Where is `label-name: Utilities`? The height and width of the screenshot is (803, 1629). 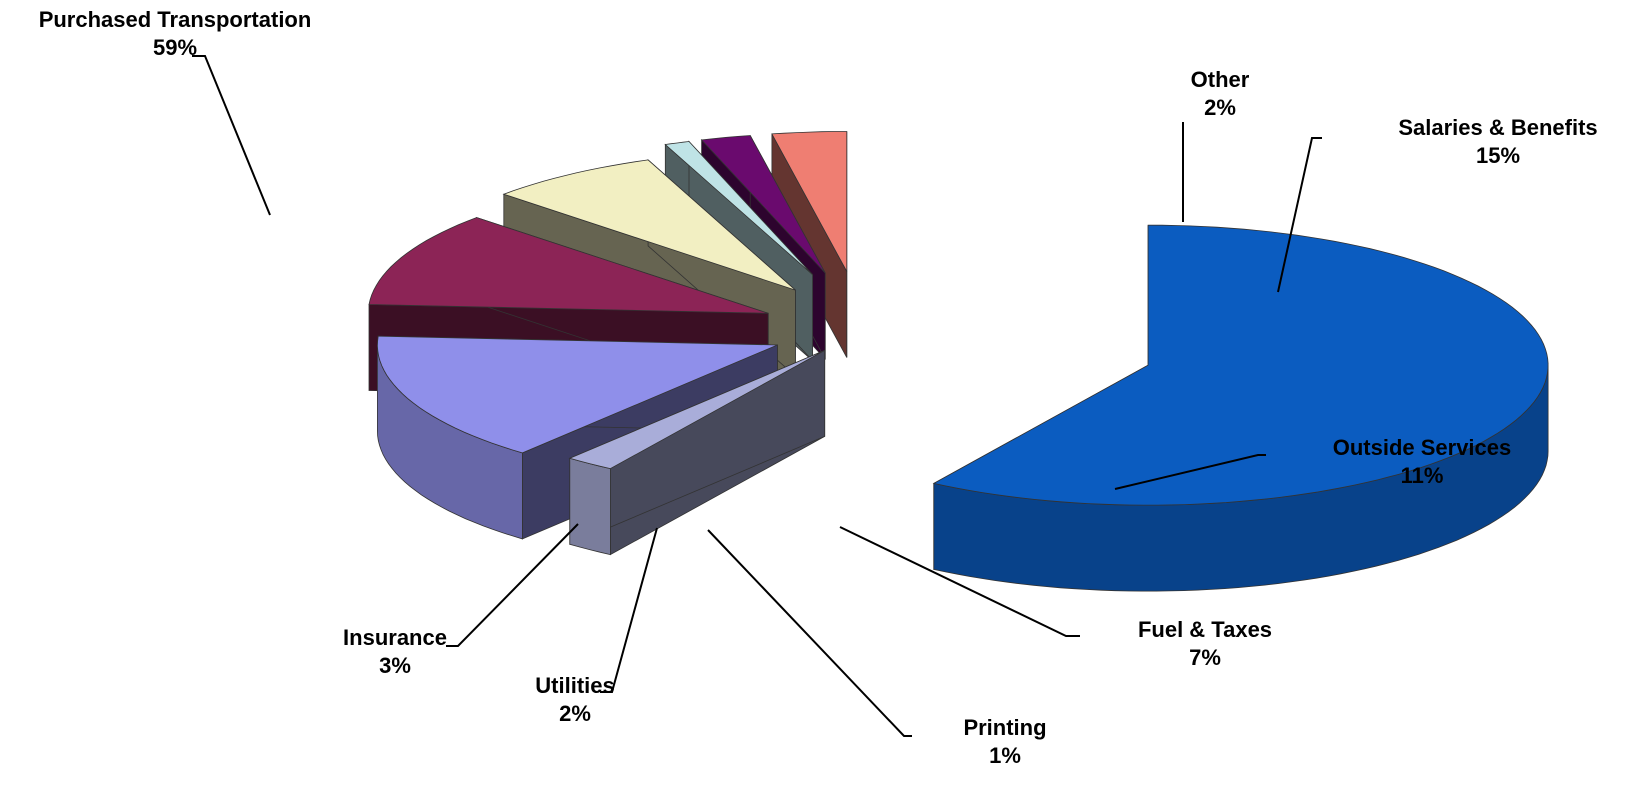
label-name: Utilities is located at coordinates (575, 685).